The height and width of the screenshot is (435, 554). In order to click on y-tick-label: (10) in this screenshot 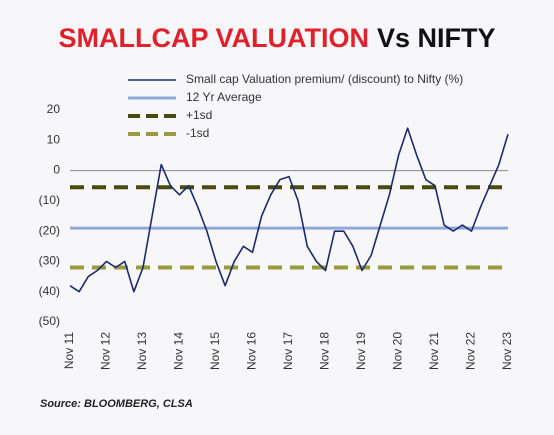, I will do `click(49, 200)`.